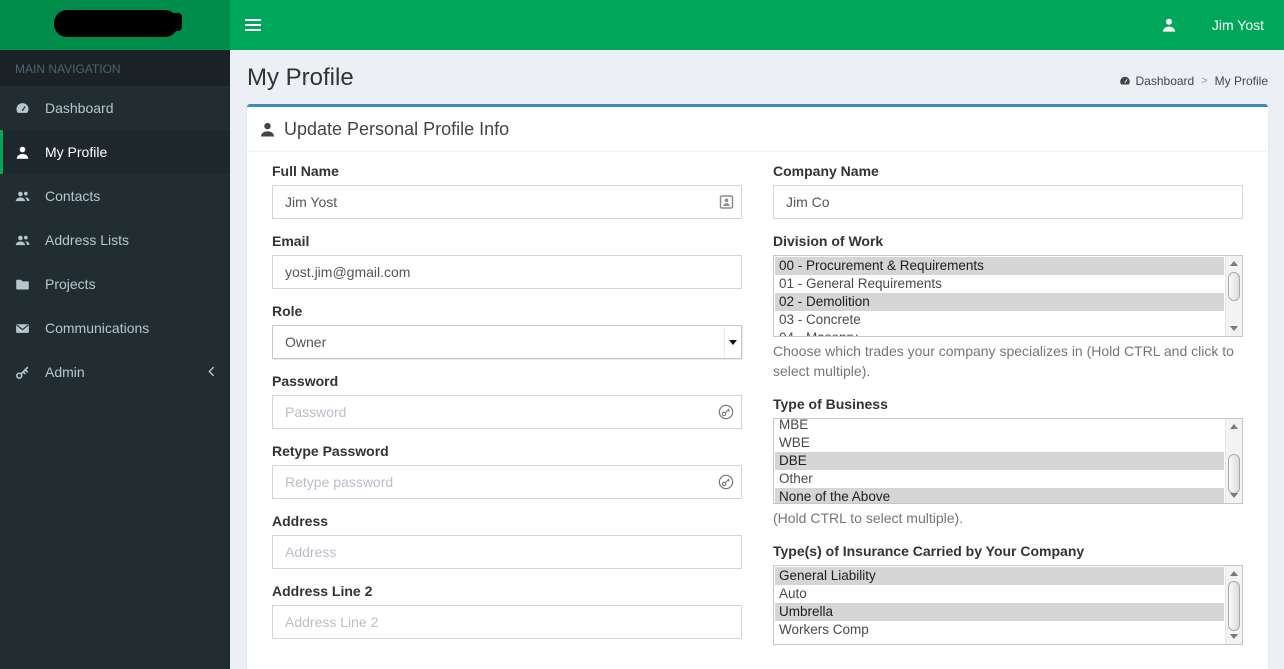 The height and width of the screenshot is (669, 1284). I want to click on sidebar-item-contacts: Contacts, so click(115, 196).